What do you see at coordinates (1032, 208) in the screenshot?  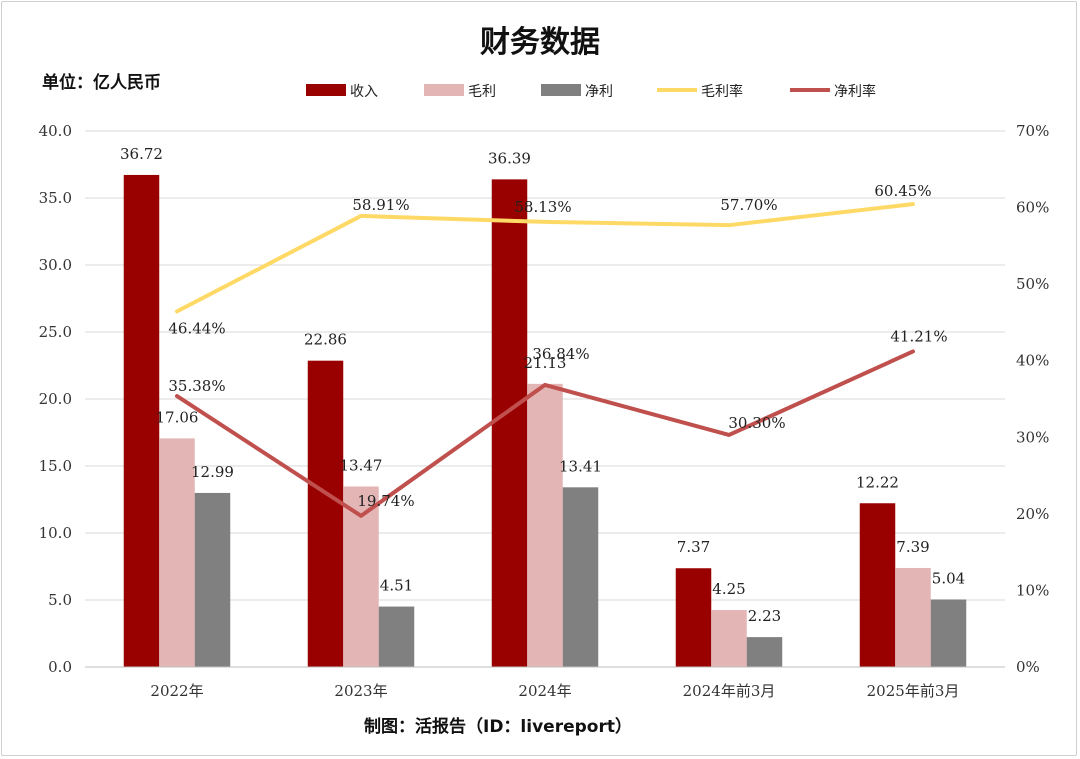 I see `y-right-tick-label: 60%` at bounding box center [1032, 208].